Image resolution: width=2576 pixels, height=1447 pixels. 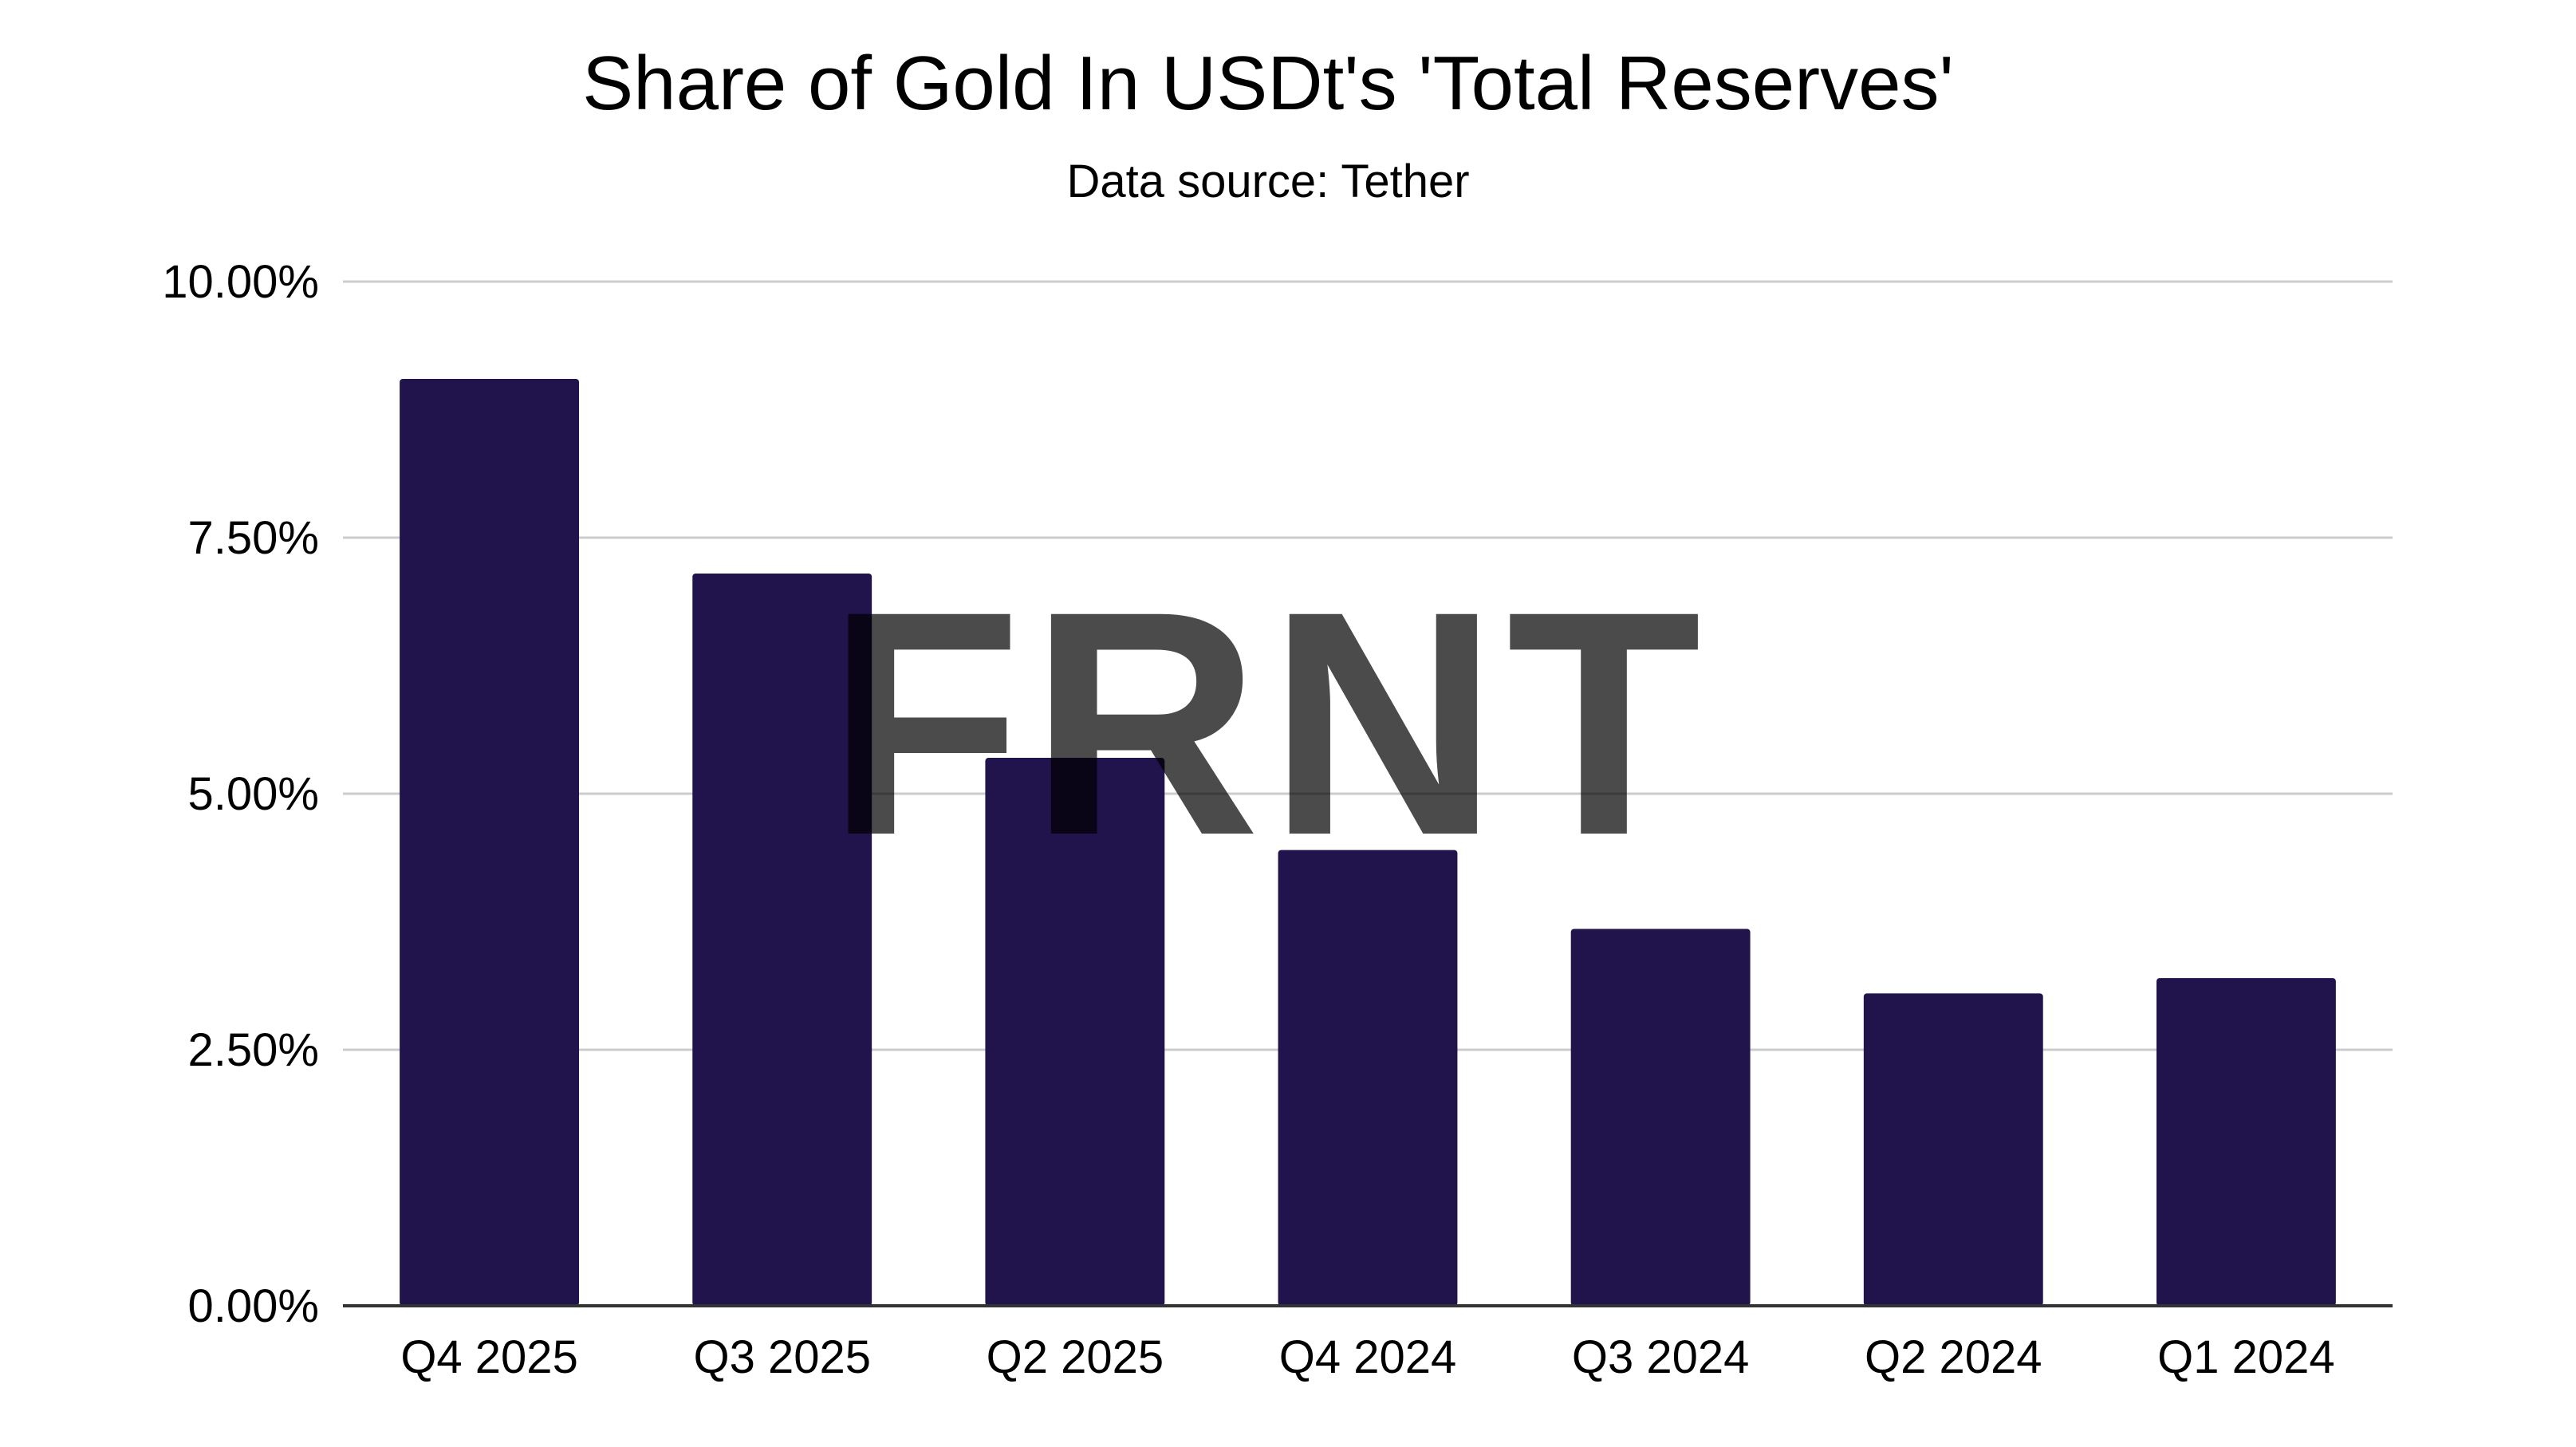 I want to click on chart-title: Share of Gold In USDt's 'Total Reserves', so click(x=1268, y=83).